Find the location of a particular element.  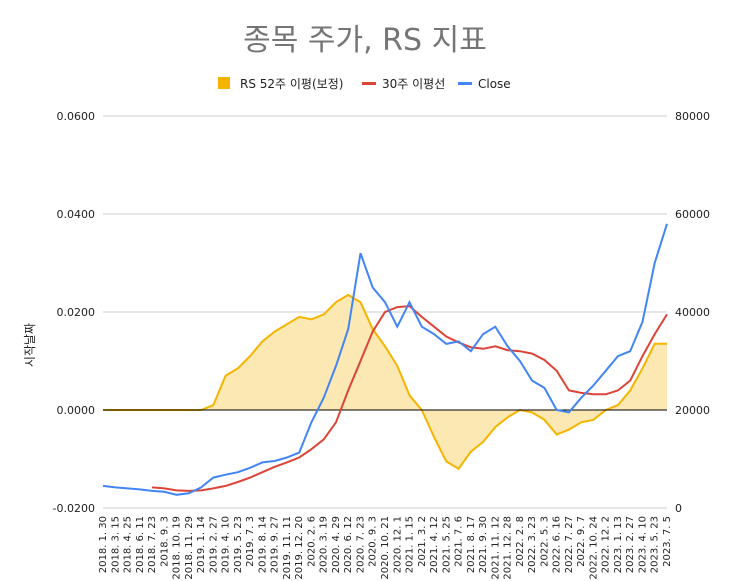

x-tick-label: 2019. 11. 11 is located at coordinates (287, 548).